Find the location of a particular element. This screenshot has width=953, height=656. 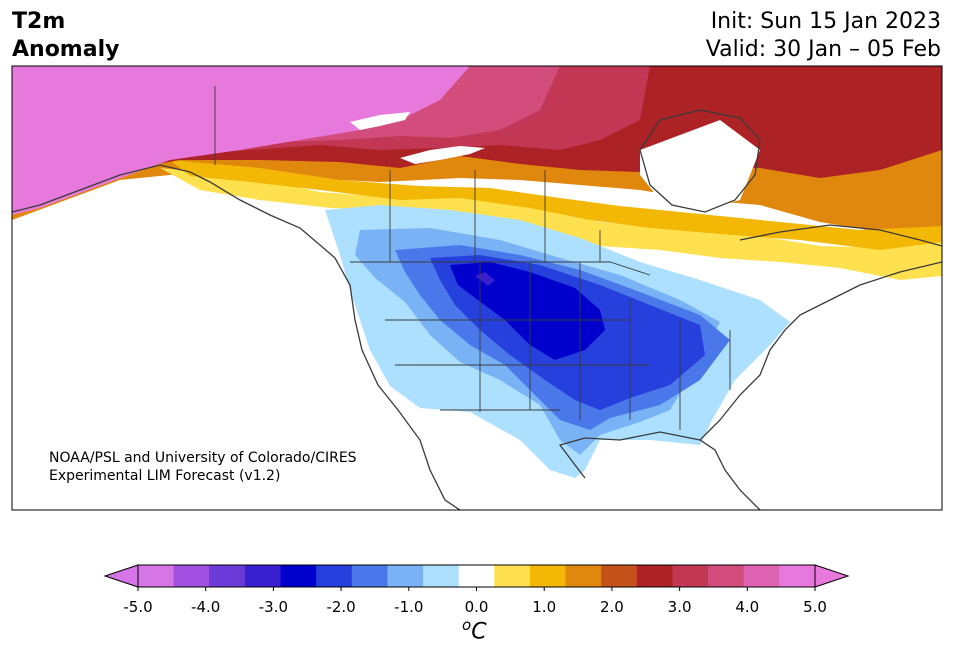

warm-band-gold is located at coordinates (556, 205).